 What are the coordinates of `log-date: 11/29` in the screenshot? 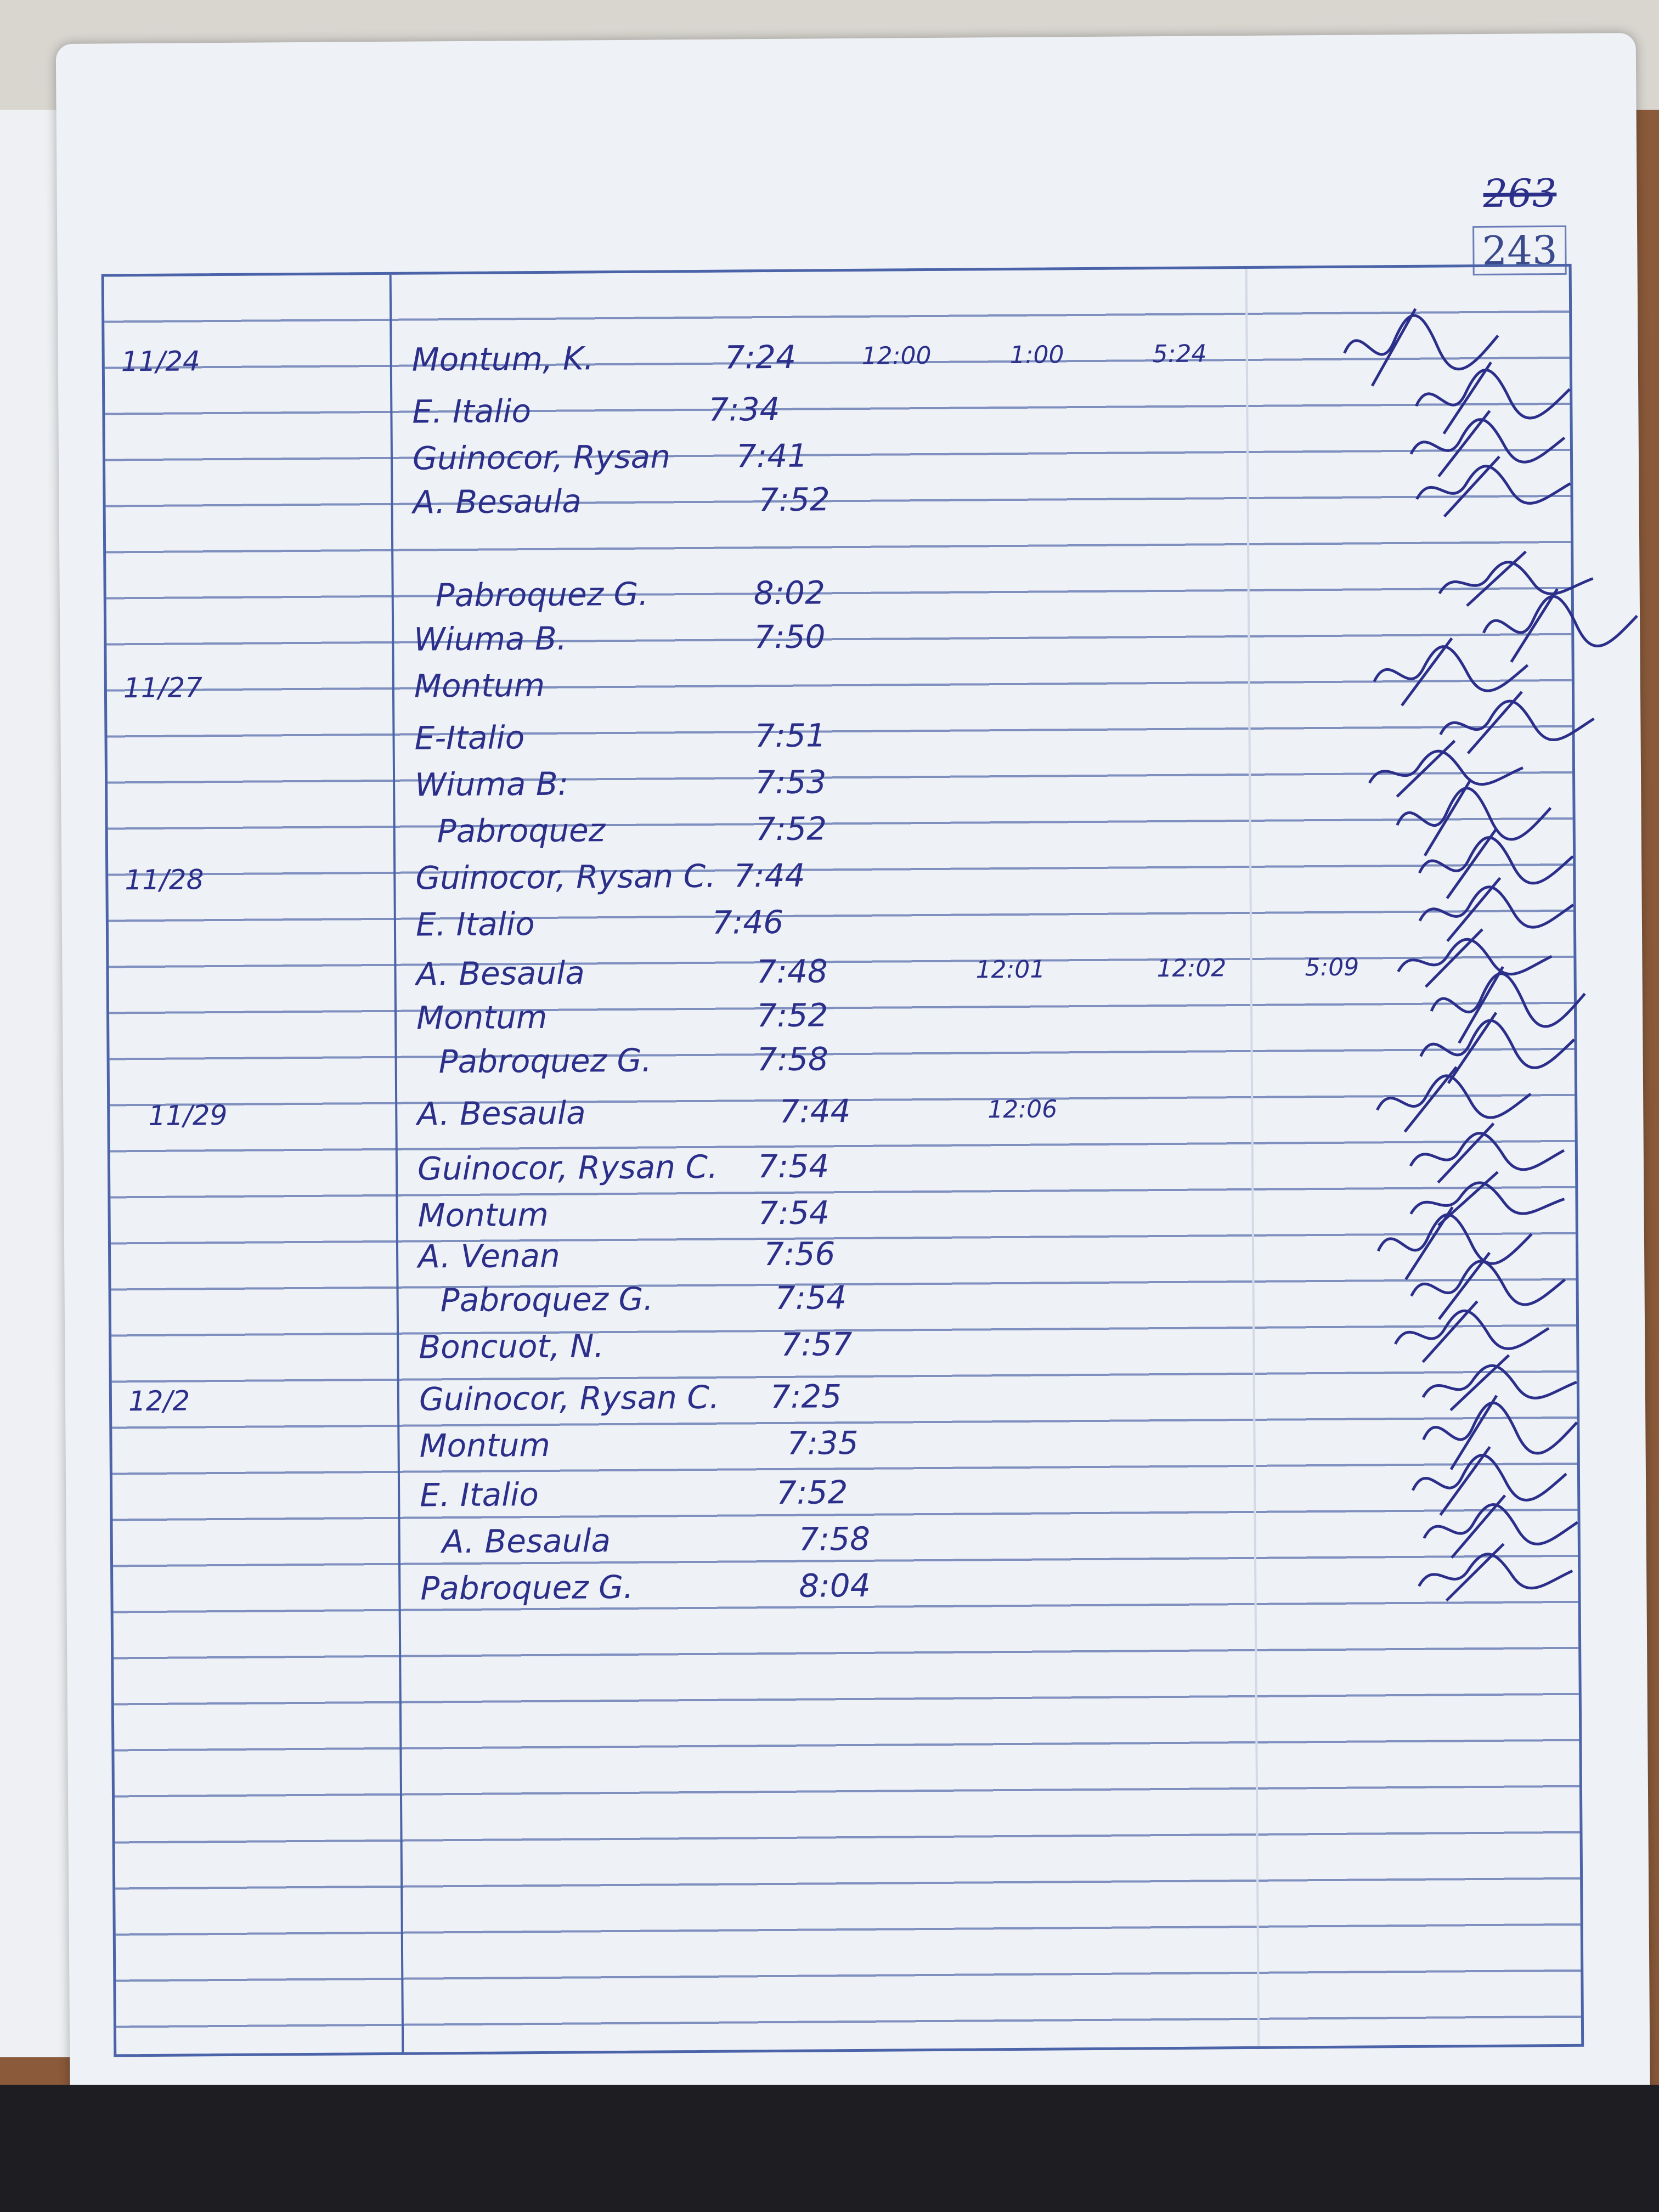 It's located at (188, 1115).